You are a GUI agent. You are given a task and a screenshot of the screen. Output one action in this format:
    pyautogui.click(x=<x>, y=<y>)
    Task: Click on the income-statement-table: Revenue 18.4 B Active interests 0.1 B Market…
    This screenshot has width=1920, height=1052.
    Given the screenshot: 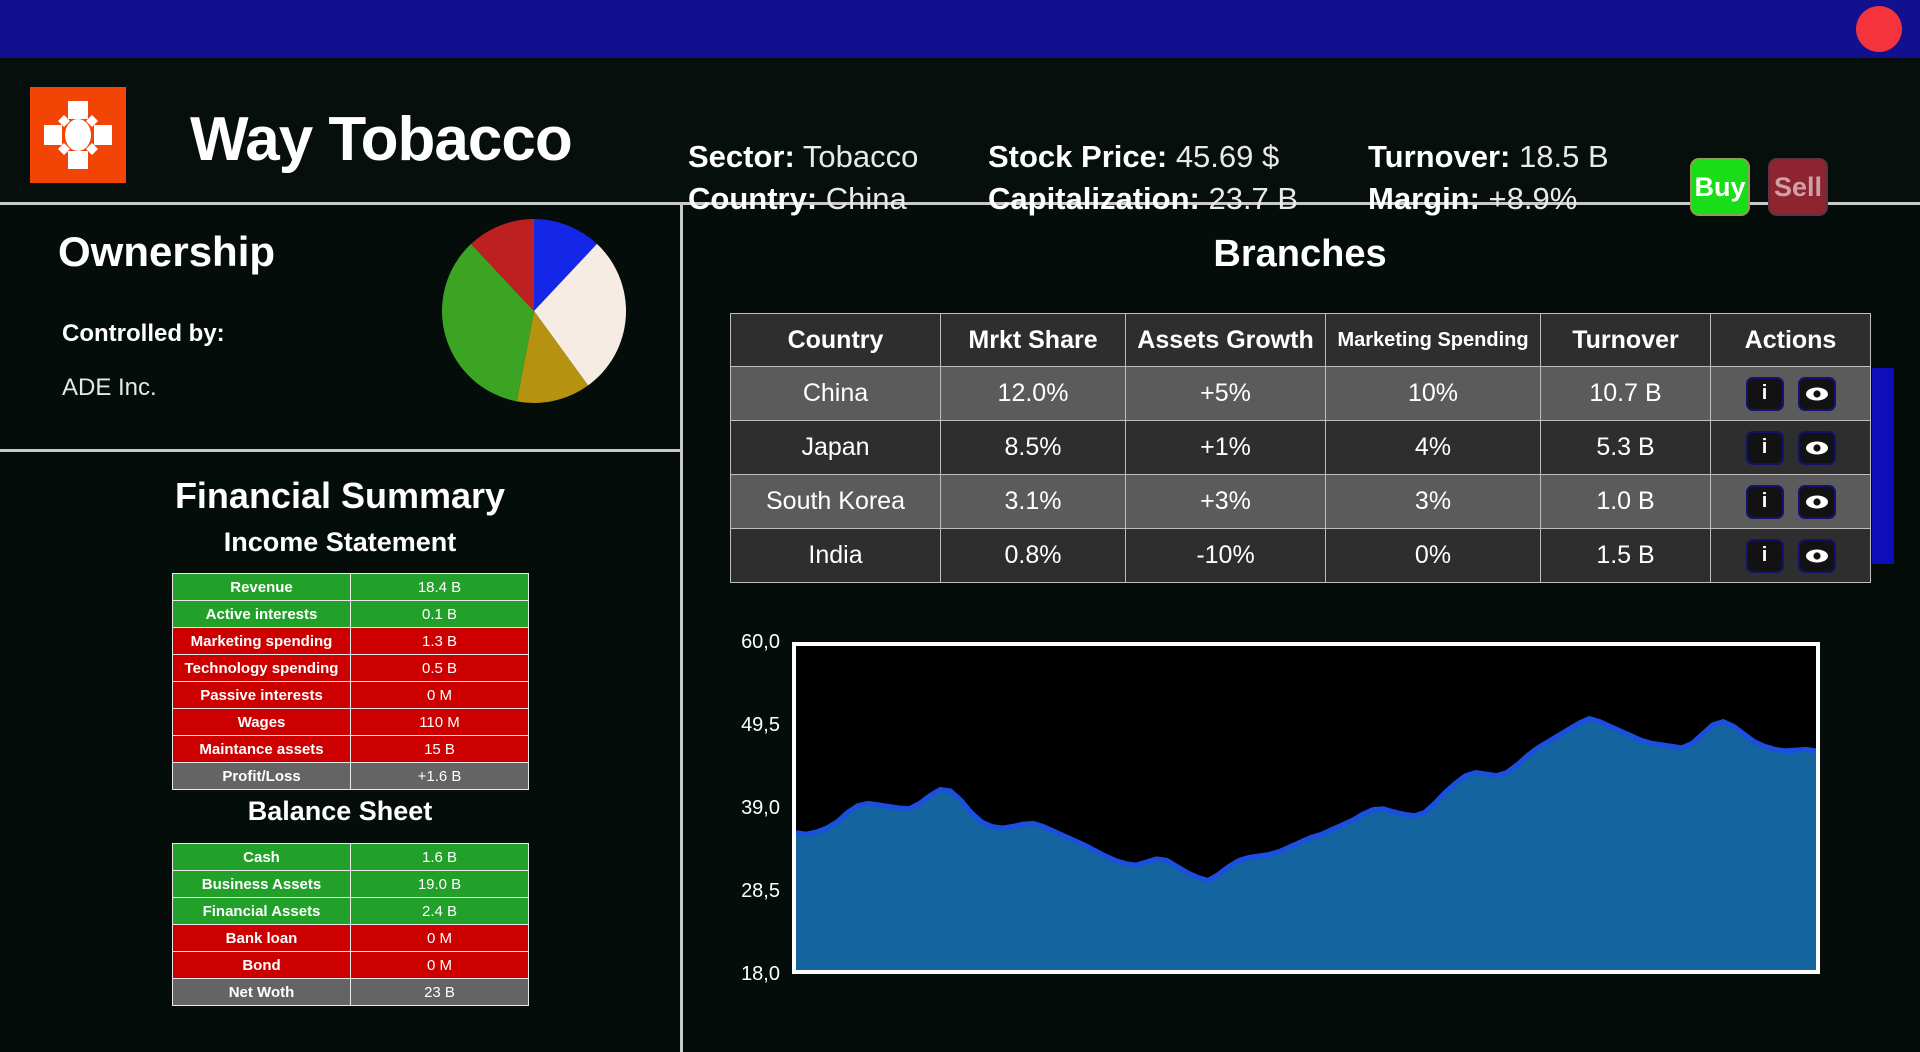 What is the action you would take?
    pyautogui.click(x=350, y=681)
    